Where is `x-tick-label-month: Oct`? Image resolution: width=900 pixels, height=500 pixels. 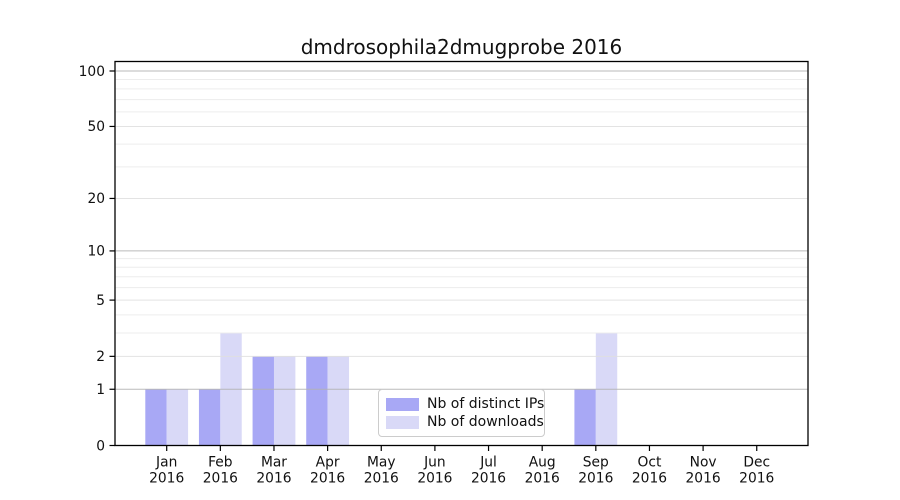 x-tick-label-month: Oct is located at coordinates (650, 463).